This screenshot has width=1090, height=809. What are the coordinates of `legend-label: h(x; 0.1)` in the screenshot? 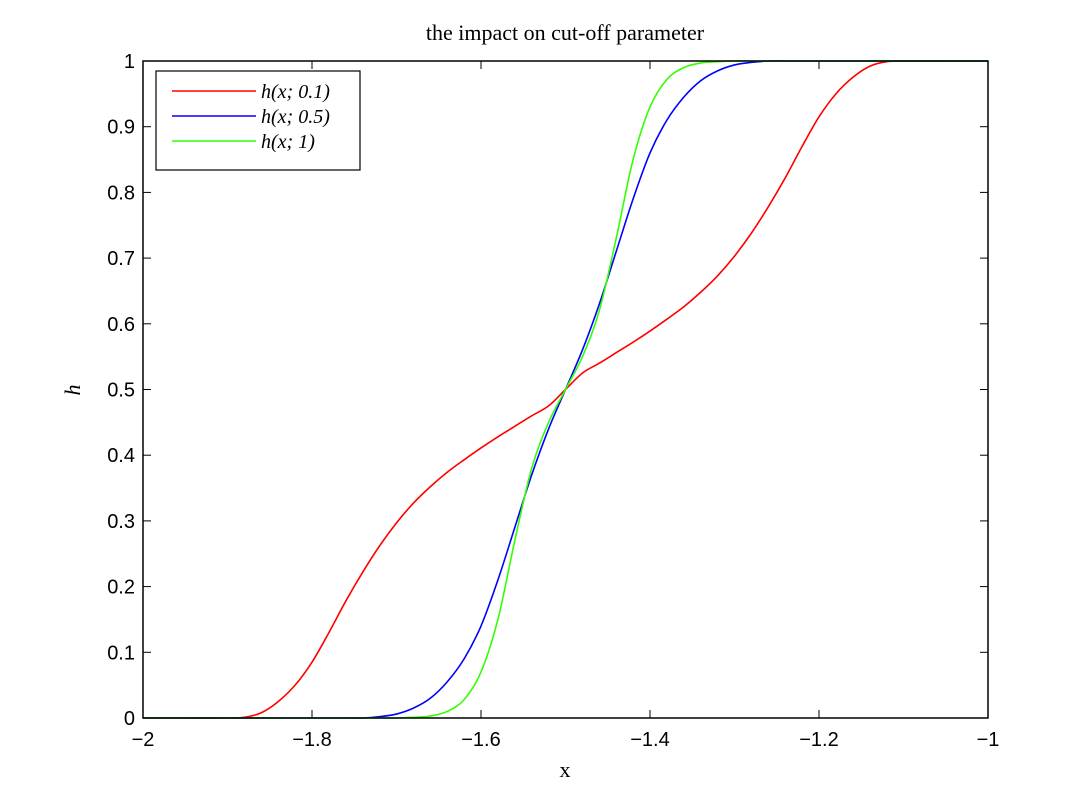 It's located at (295, 92).